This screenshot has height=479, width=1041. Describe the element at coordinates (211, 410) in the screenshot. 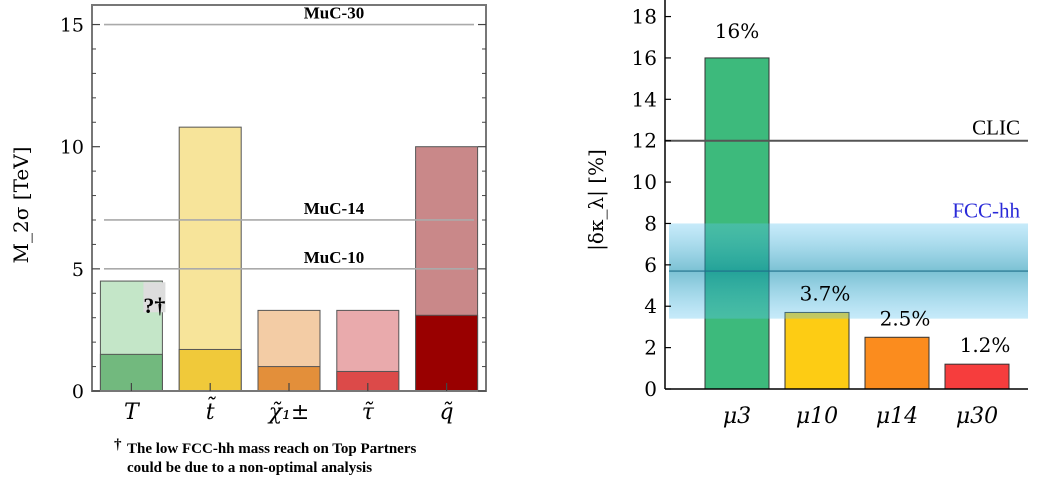

I see `left-x-tick-label-1: t̃` at that location.